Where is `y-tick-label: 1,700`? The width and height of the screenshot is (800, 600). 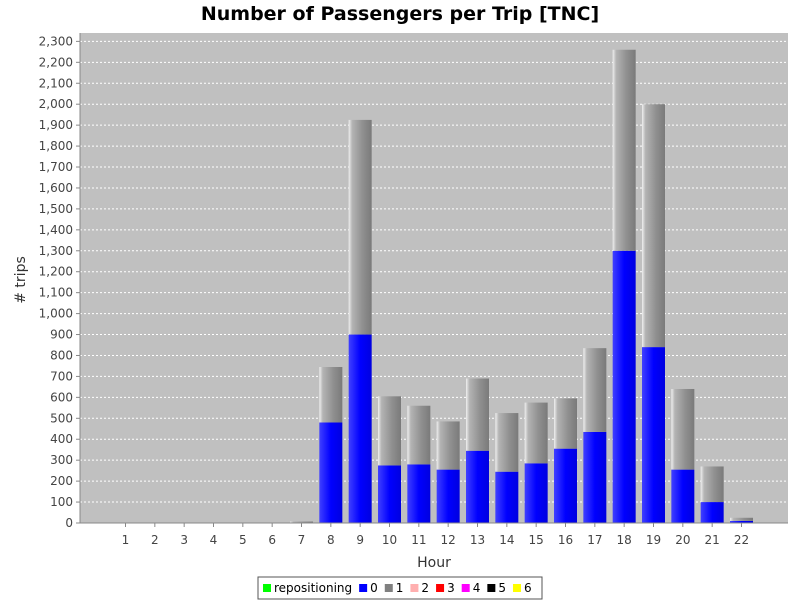
y-tick-label: 1,700 is located at coordinates (56, 167).